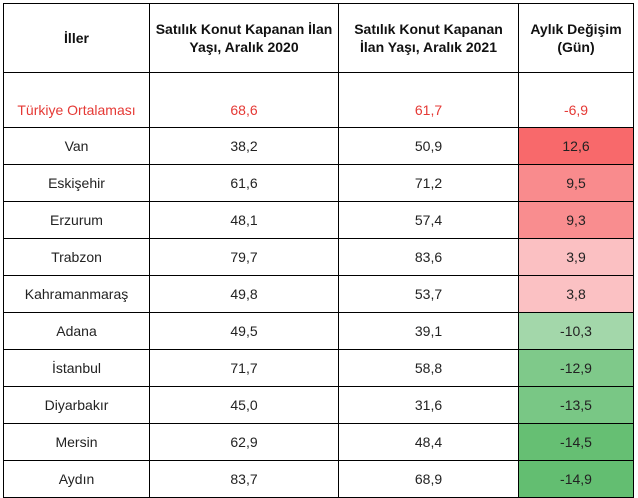 The height and width of the screenshot is (498, 638). Describe the element at coordinates (76, 257) in the screenshot. I see `city-cell: Trabzon` at that location.